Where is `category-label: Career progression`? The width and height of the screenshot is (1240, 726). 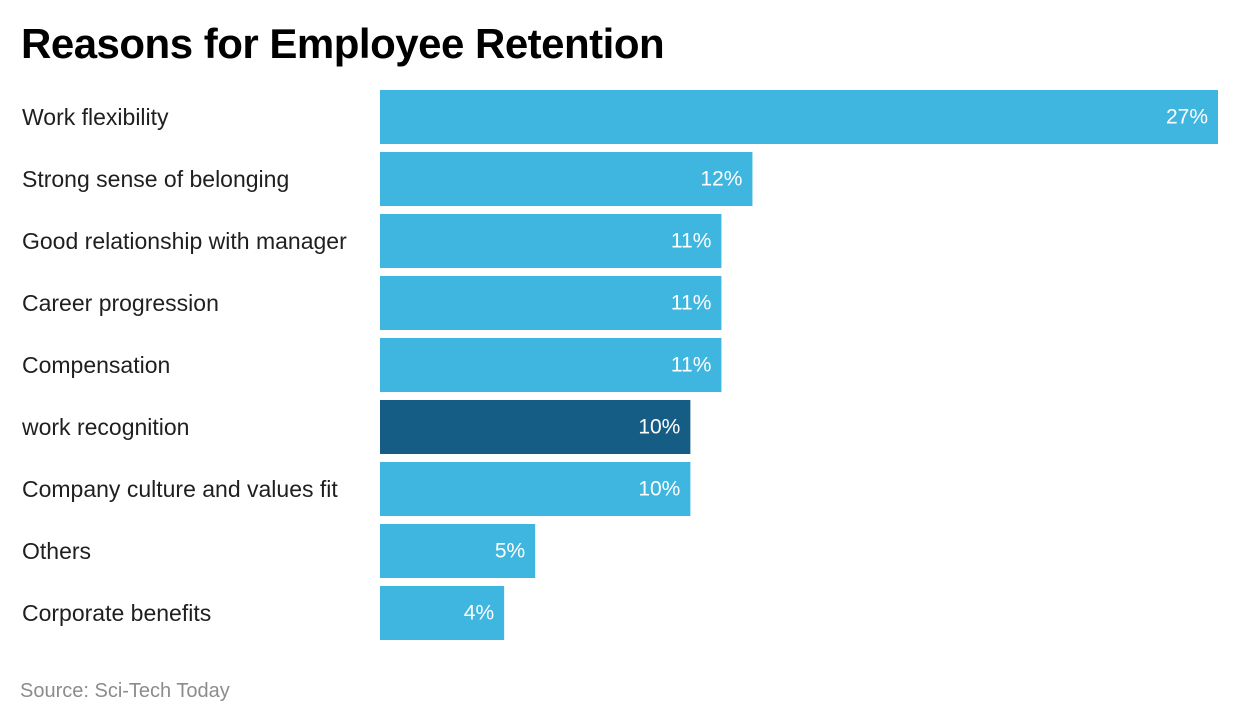
category-label: Career progression is located at coordinates (120, 303).